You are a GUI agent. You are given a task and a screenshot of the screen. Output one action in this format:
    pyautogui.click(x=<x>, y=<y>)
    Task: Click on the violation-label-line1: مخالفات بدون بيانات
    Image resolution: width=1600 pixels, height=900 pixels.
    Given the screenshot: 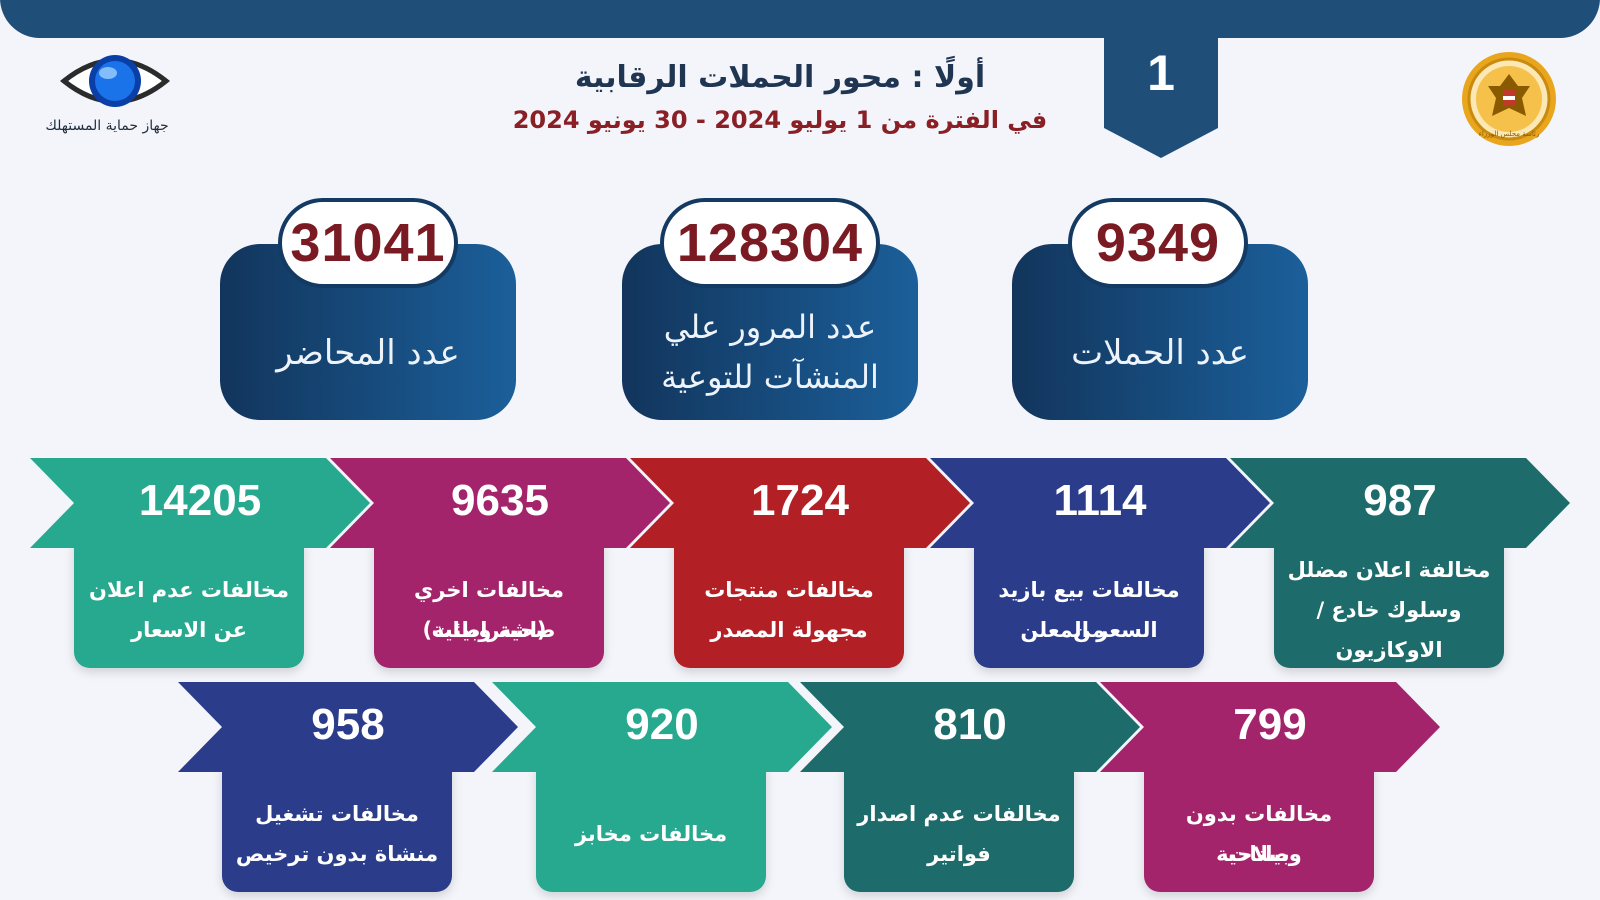 What is the action you would take?
    pyautogui.click(x=1259, y=834)
    